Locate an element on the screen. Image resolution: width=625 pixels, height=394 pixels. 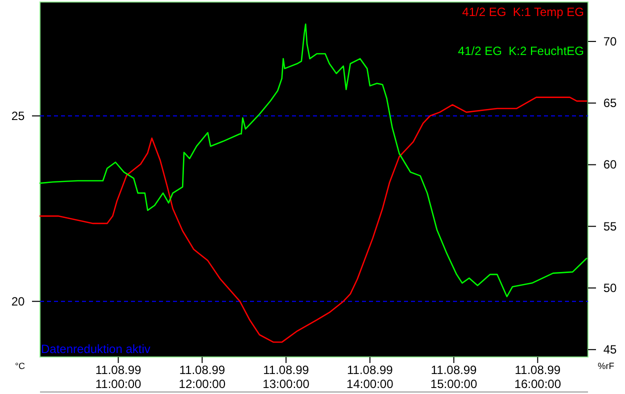
x-tick-label: 11.08.99 11:00:00 is located at coordinates (118, 377).